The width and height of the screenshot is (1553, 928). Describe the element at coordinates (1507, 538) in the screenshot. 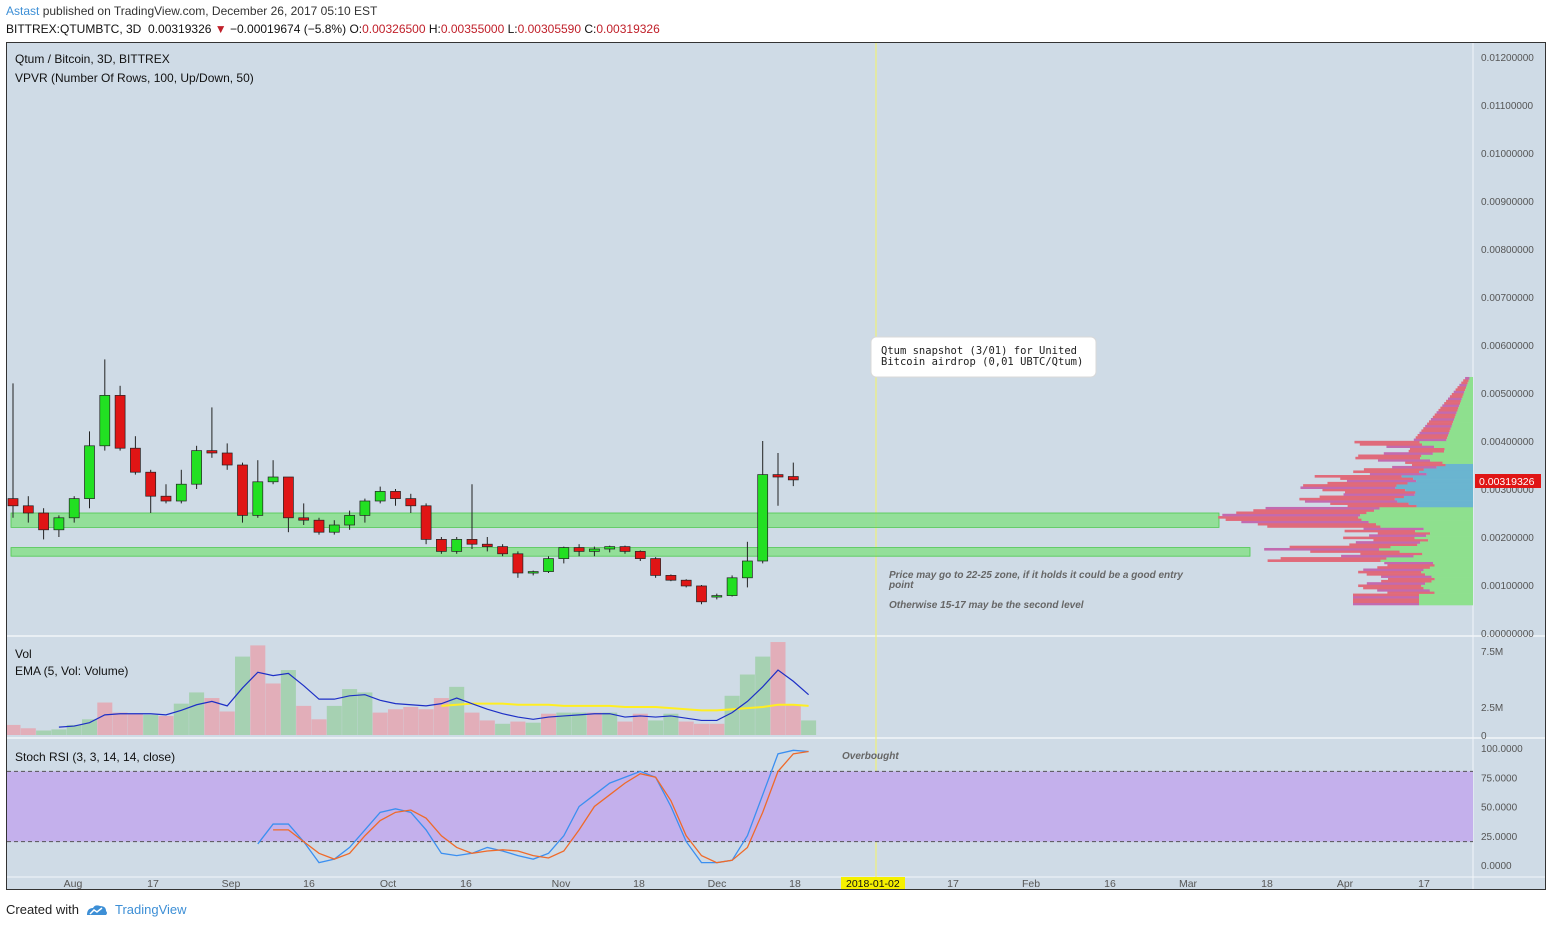

I see `price-tick-label: 0.00200000` at that location.